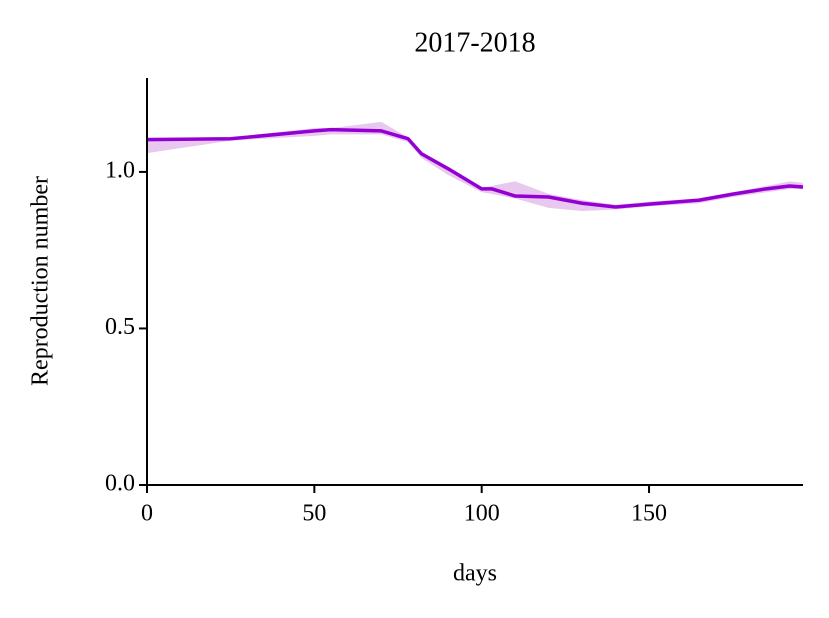 The width and height of the screenshot is (829, 618). What do you see at coordinates (147, 514) in the screenshot?
I see `x-tick-label: 0` at bounding box center [147, 514].